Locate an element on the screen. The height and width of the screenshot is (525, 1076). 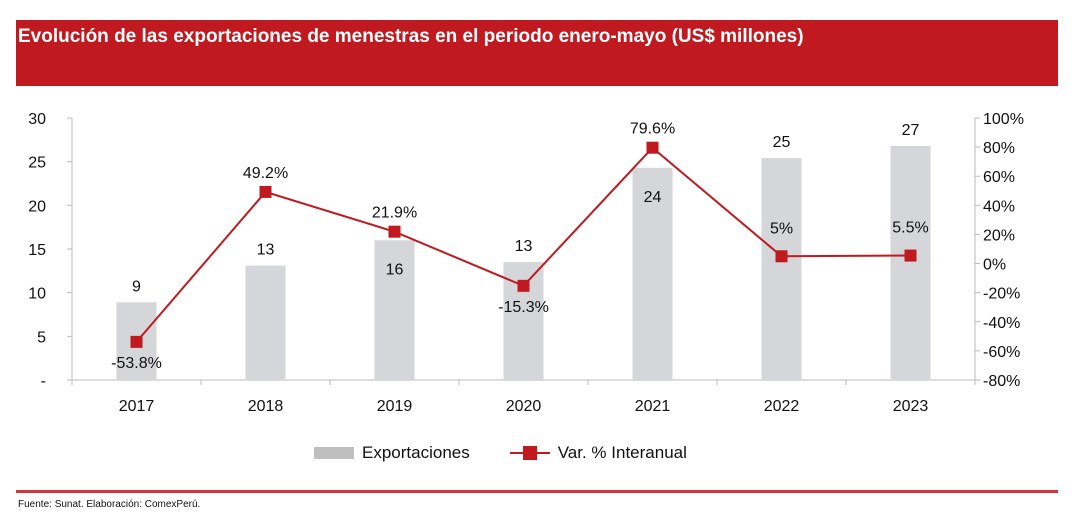
right-tick-label: 20% is located at coordinates (999, 235).